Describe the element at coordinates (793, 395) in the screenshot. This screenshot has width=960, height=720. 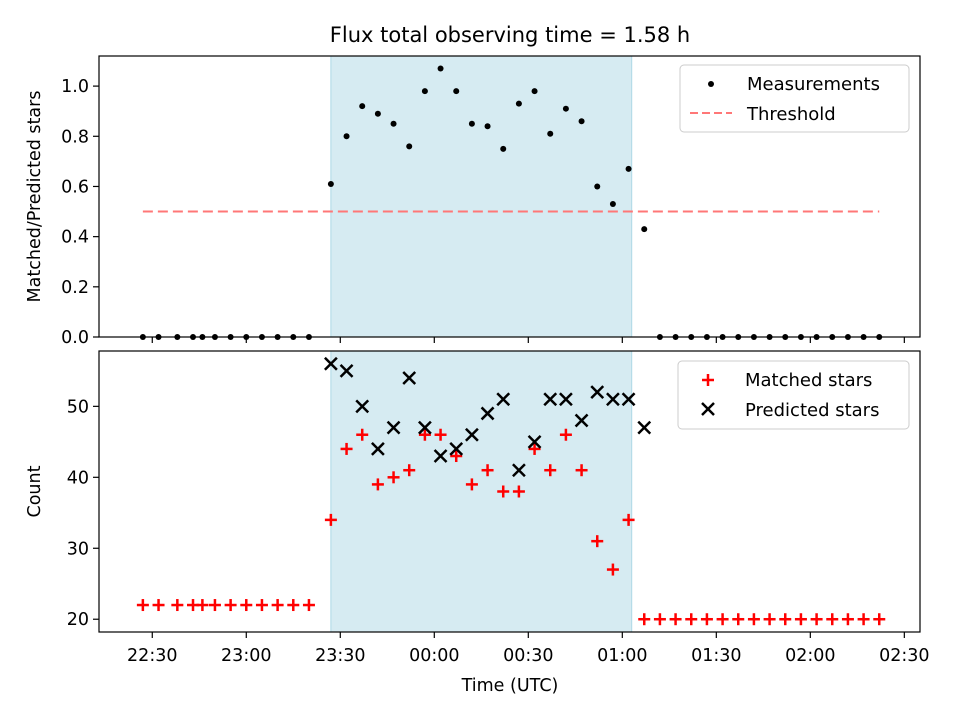
I see `bottom-legend-box` at that location.